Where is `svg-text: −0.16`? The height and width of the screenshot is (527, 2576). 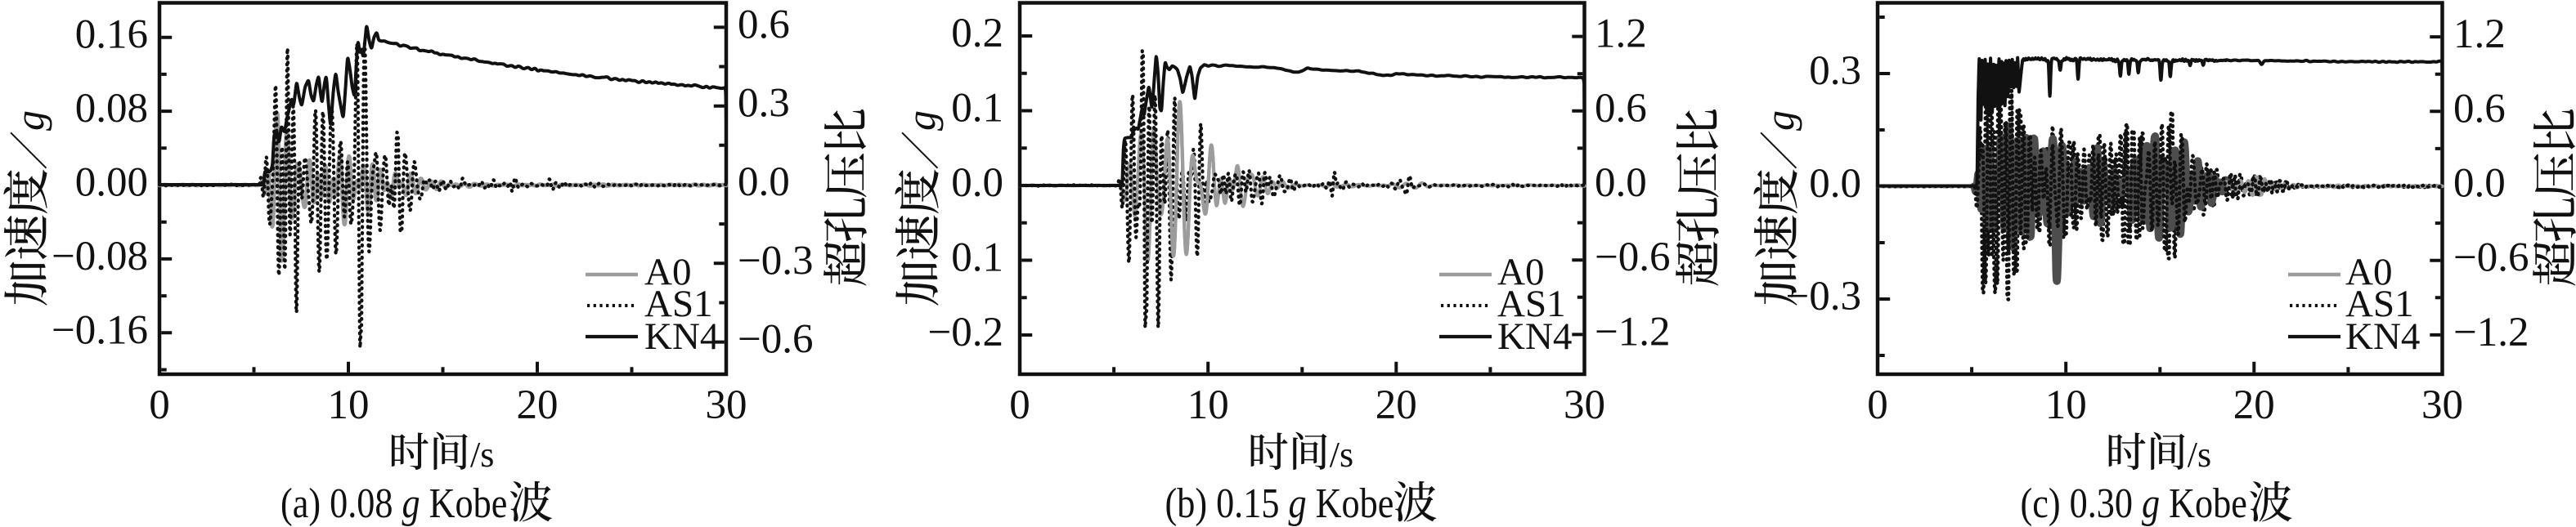
svg-text: −0.16 is located at coordinates (100, 330).